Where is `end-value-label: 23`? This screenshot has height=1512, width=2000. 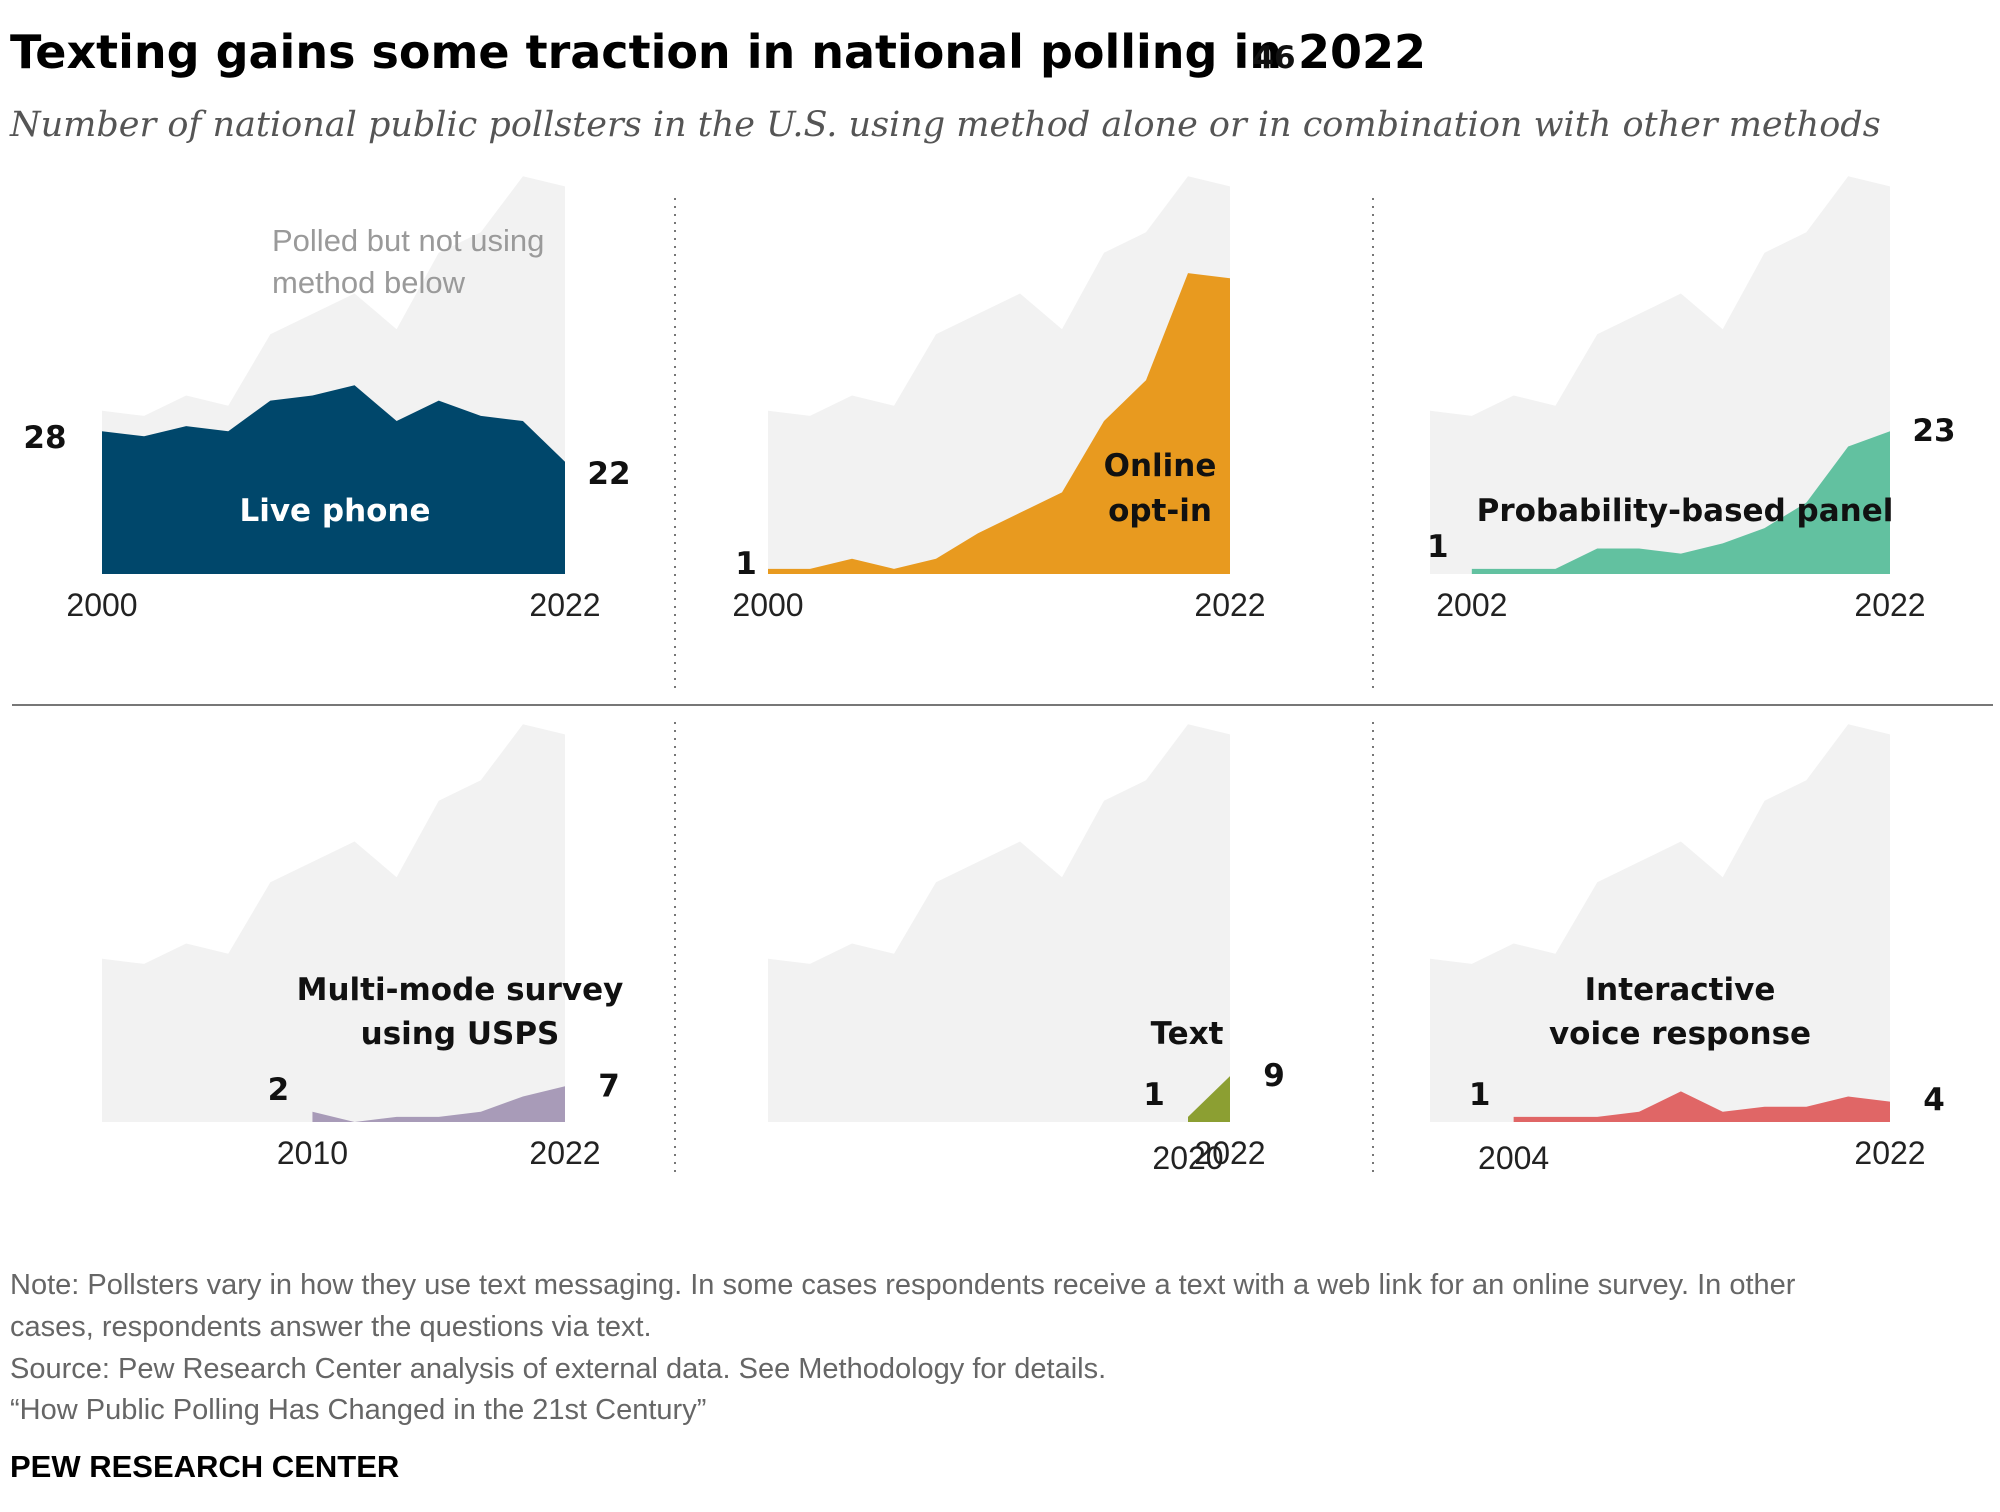
end-value-label: 23 is located at coordinates (1933, 431).